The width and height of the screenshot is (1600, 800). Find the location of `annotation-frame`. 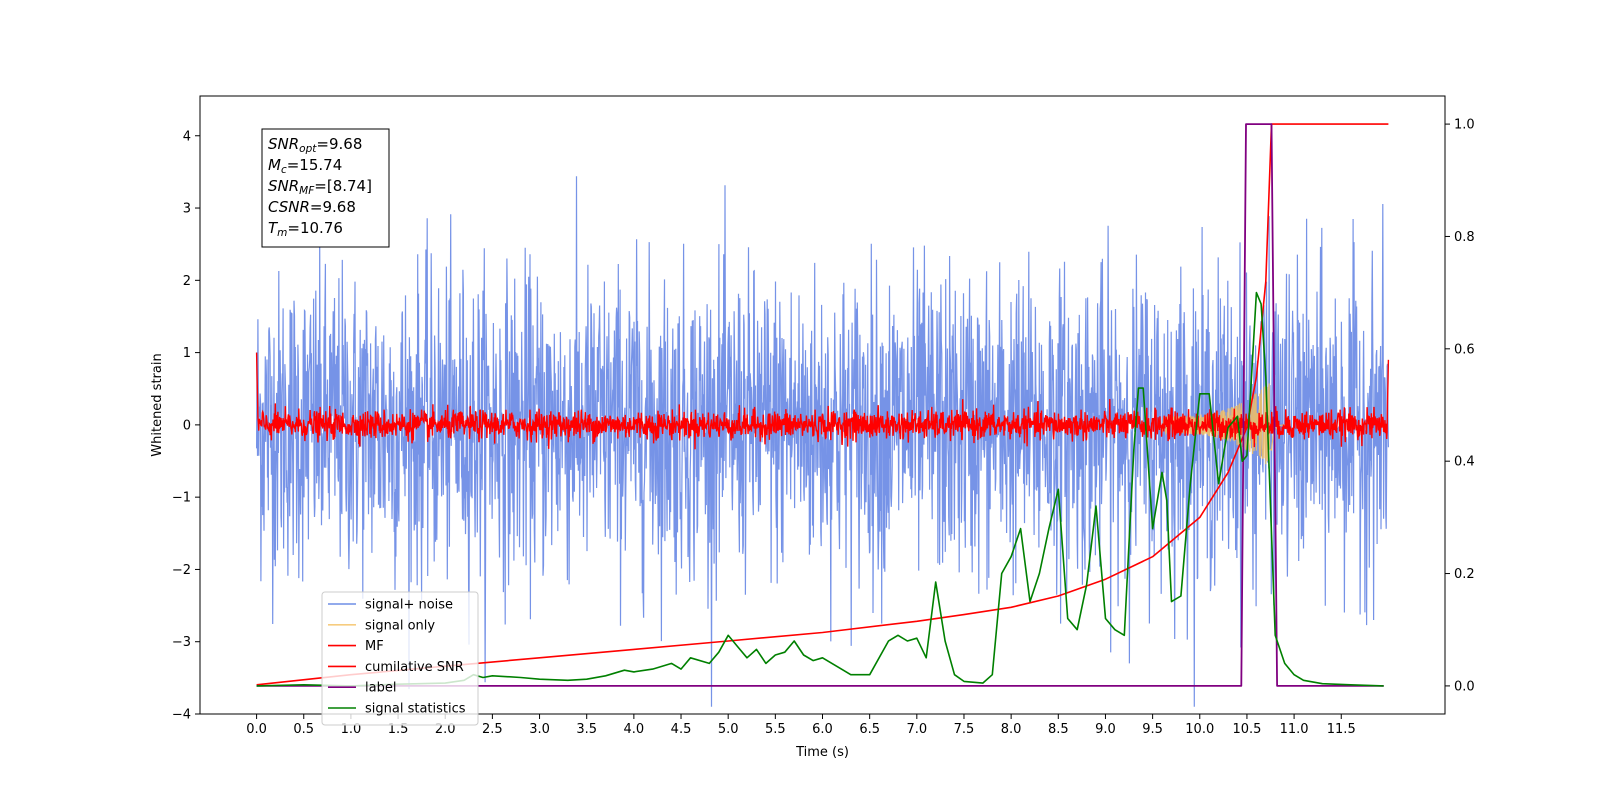

annotation-frame is located at coordinates (325, 188).